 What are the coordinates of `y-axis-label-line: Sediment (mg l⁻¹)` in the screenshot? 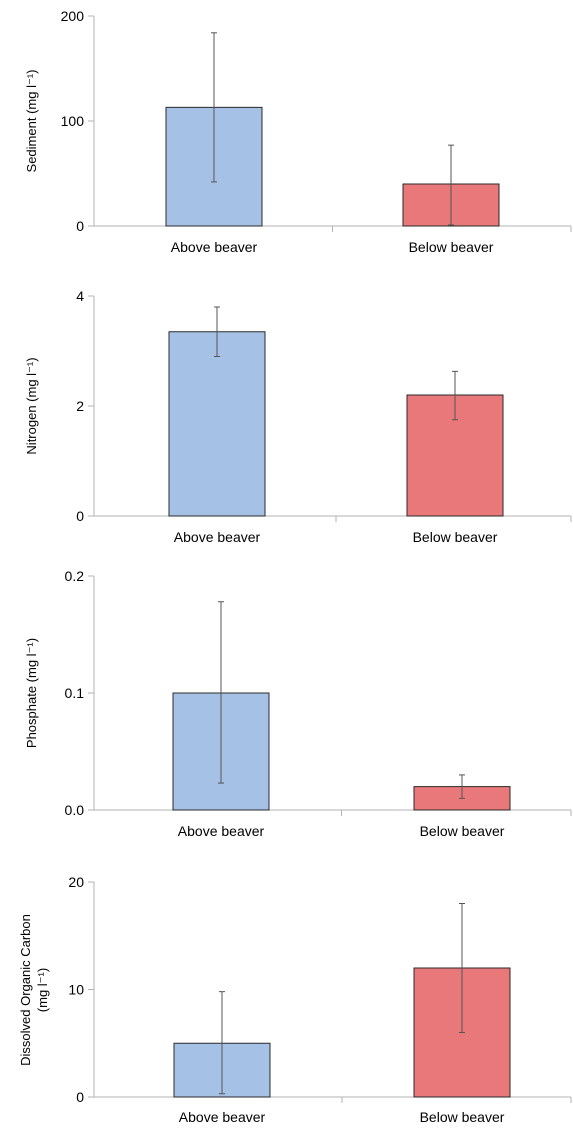 It's located at (31, 121).